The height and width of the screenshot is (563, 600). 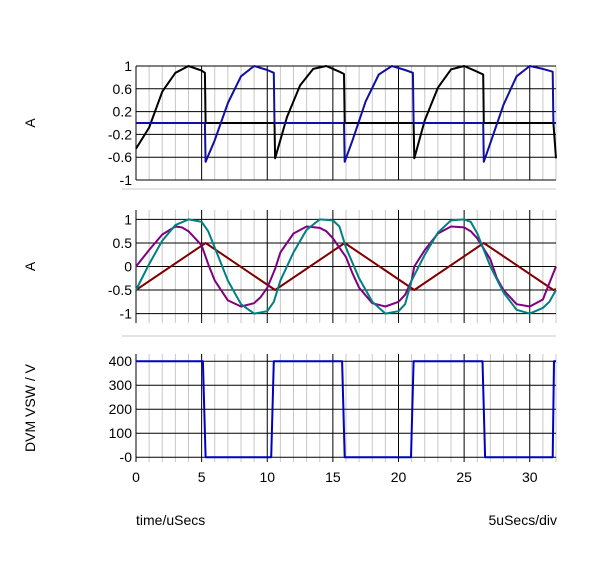 I want to click on time-per-division-label: 5uSecs/div, so click(x=522, y=520).